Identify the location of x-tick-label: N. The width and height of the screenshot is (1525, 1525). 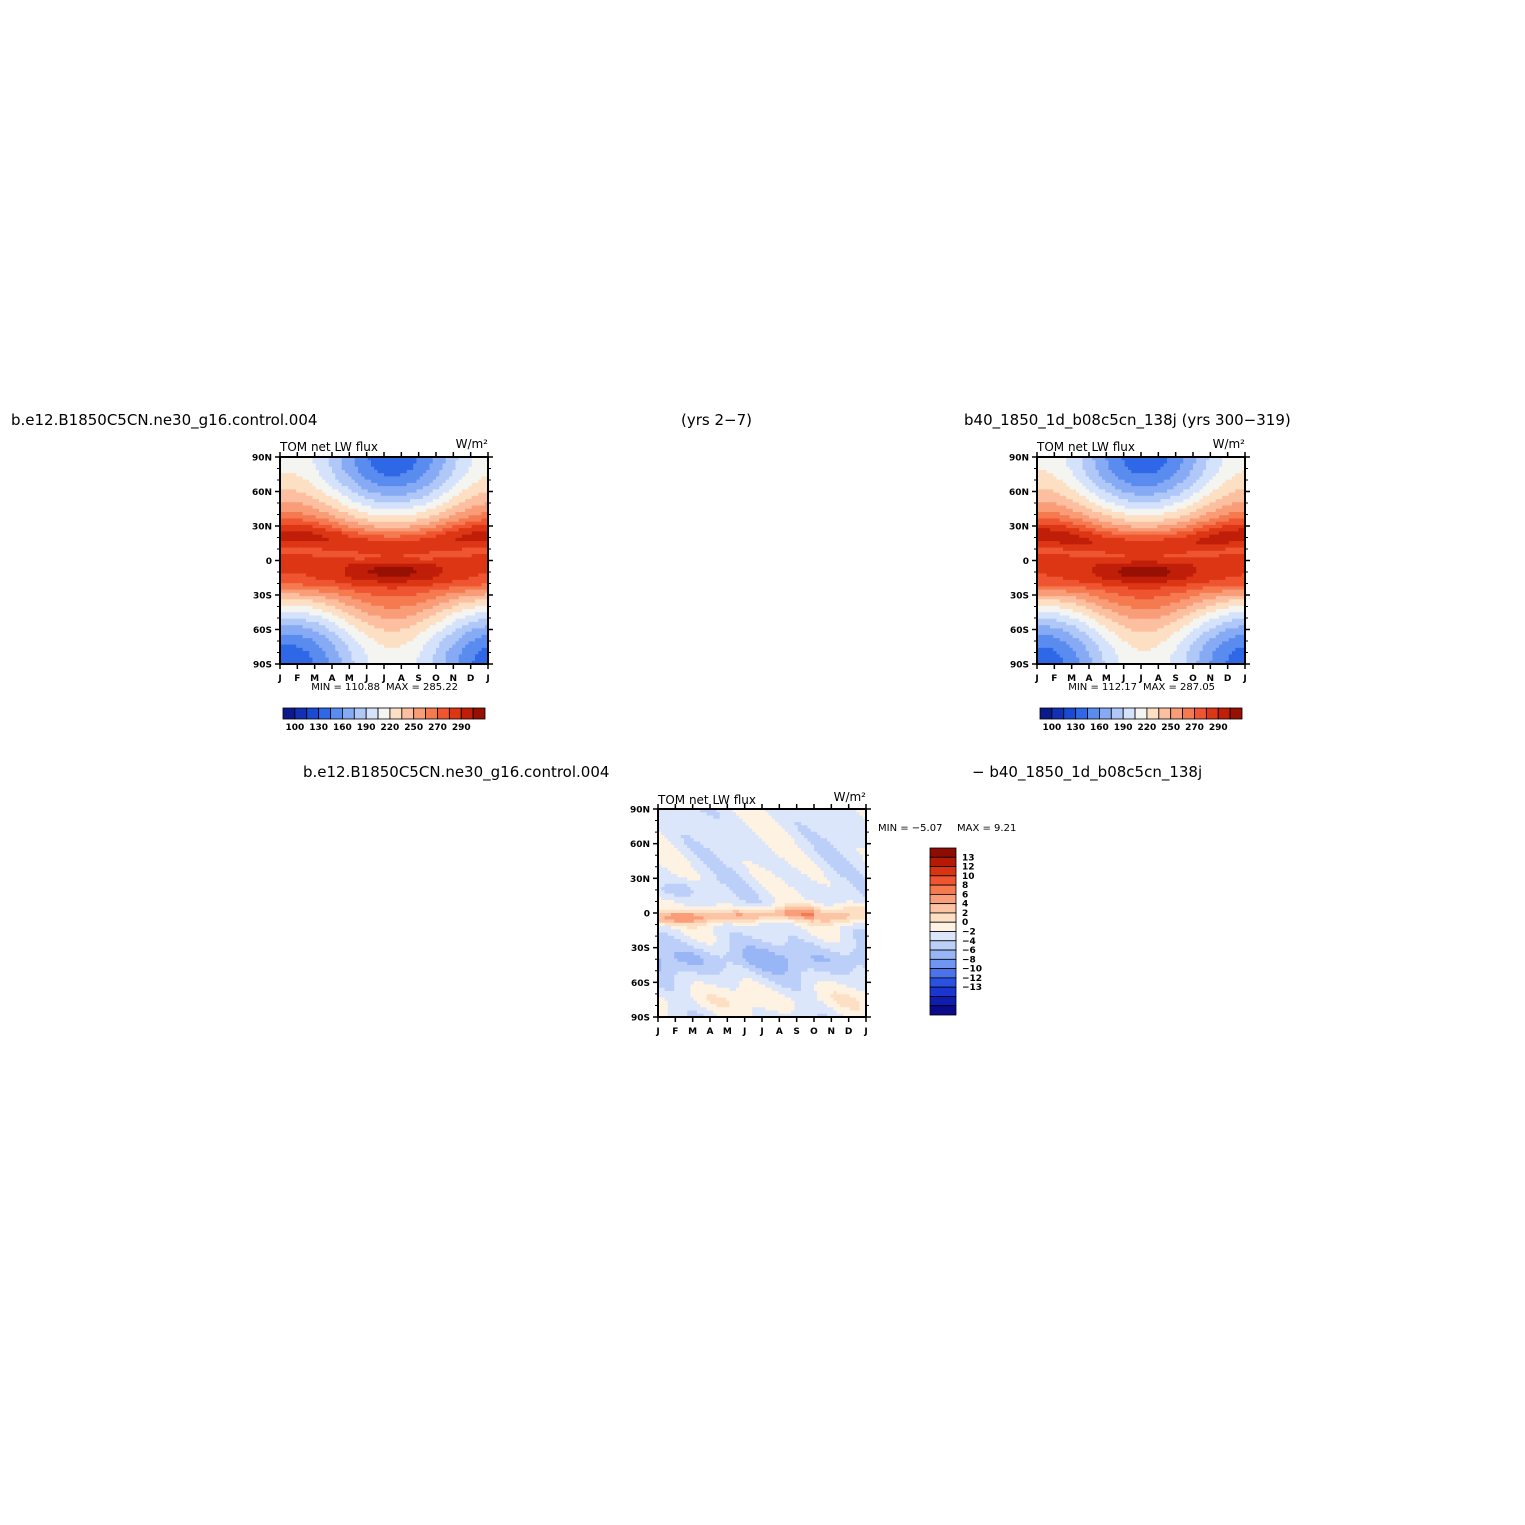
(832, 1032).